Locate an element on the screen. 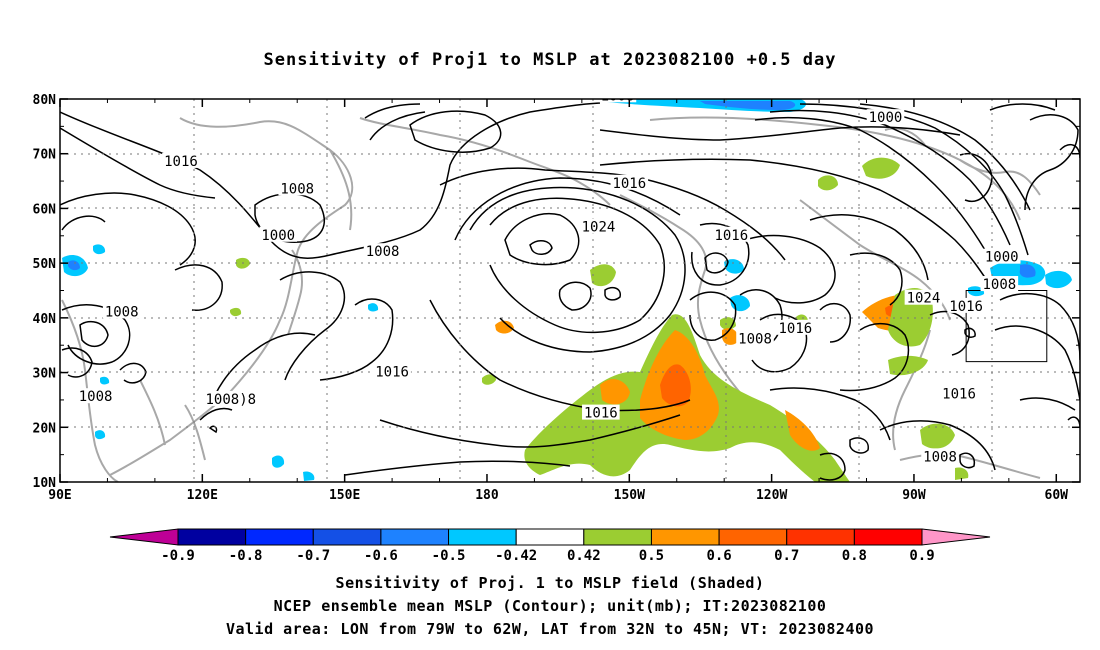 Image resolution: width=1100 pixels, height=650 pixels. x-tick-label: 120W is located at coordinates (771, 495).